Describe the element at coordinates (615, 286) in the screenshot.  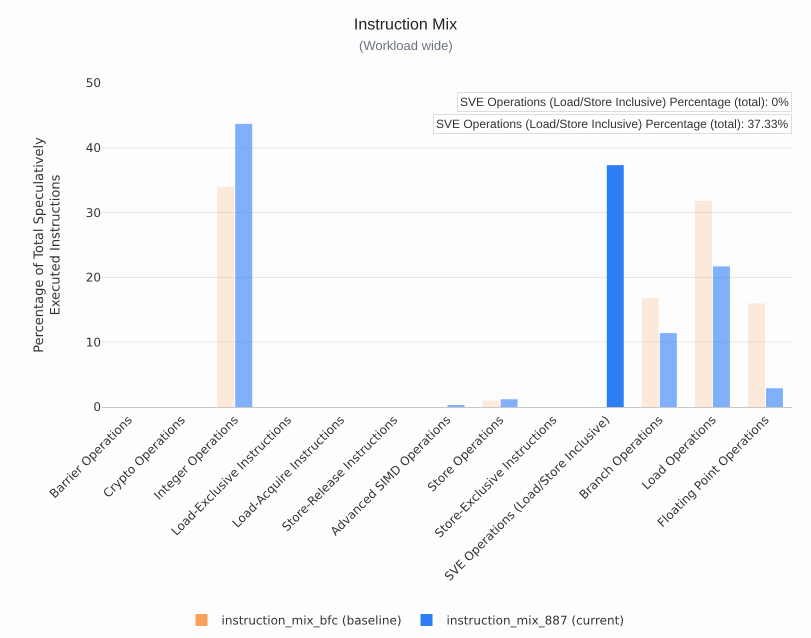
I see `bar` at that location.